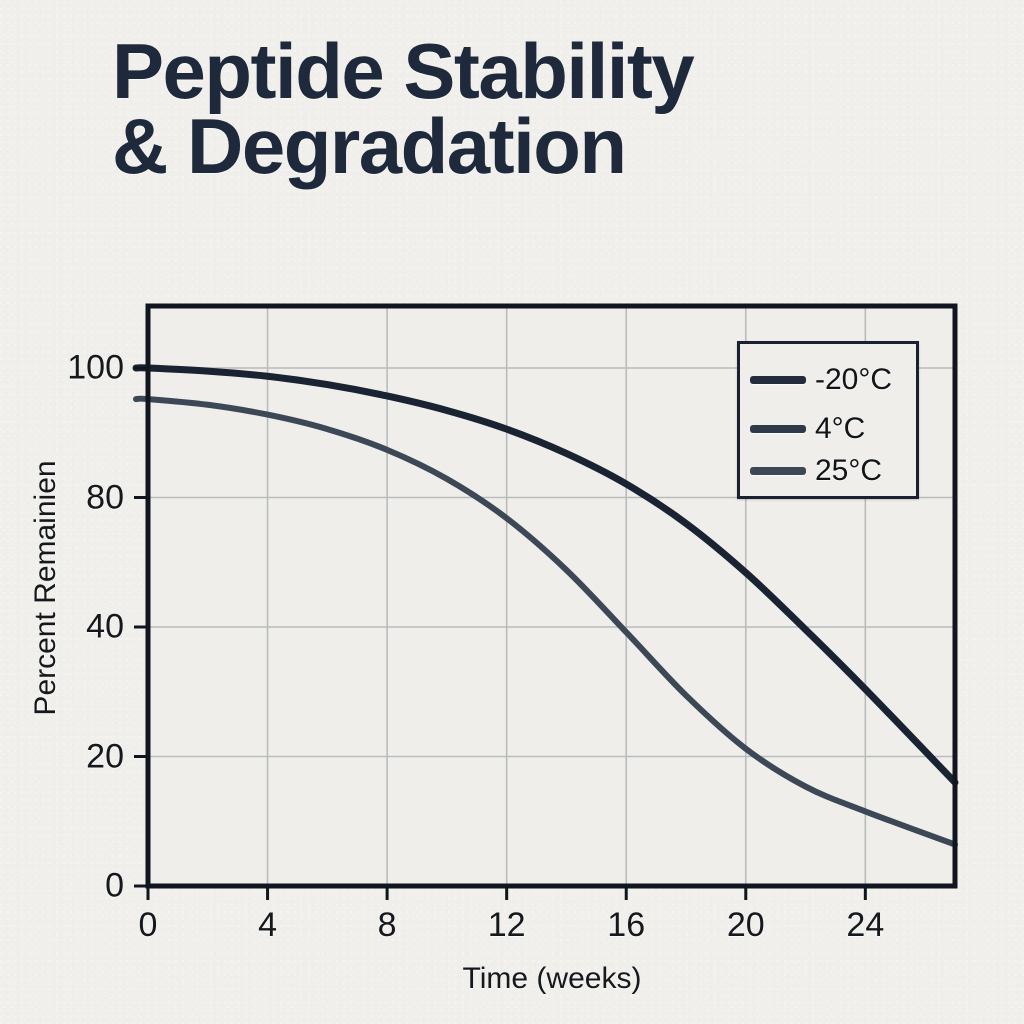 Image resolution: width=1024 pixels, height=1024 pixels. What do you see at coordinates (105, 497) in the screenshot?
I see `y-tick-label: 80` at bounding box center [105, 497].